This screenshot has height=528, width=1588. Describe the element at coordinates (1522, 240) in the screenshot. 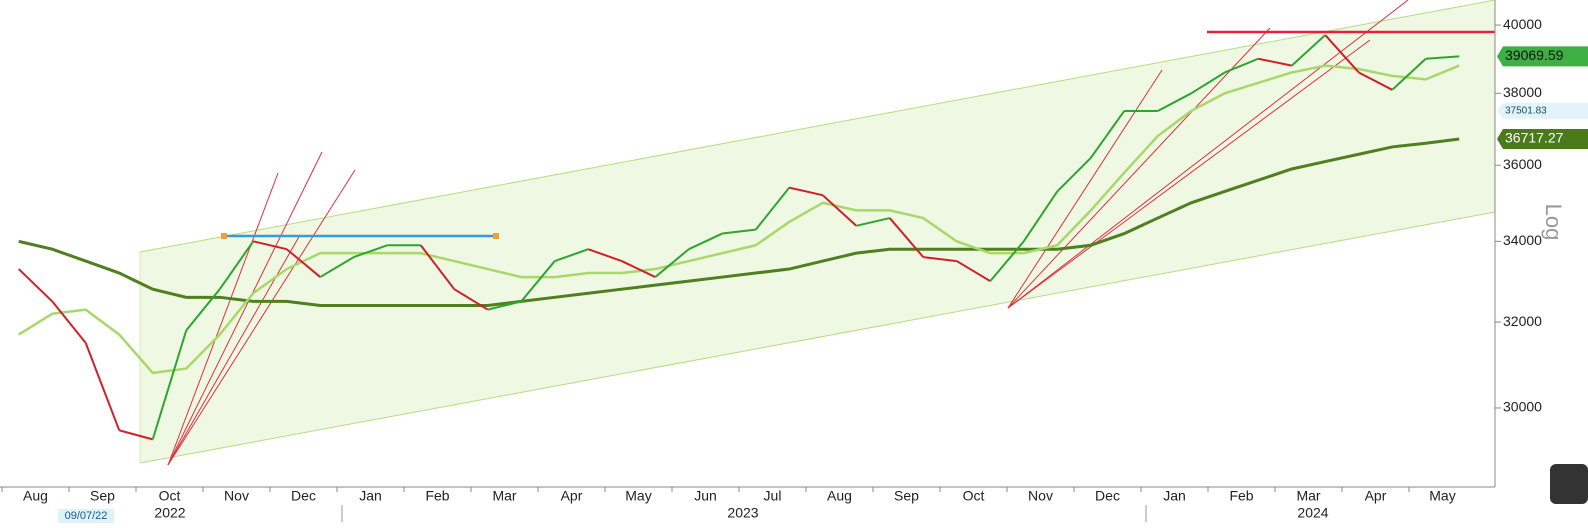

I see `y-tick-label: 34000` at that location.